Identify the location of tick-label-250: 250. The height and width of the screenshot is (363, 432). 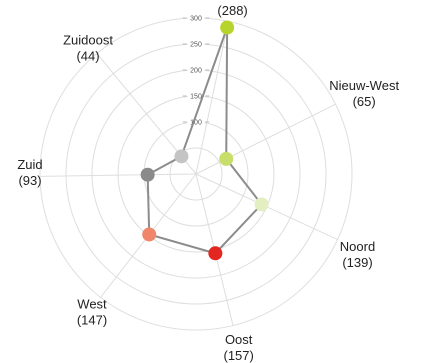
(196, 45).